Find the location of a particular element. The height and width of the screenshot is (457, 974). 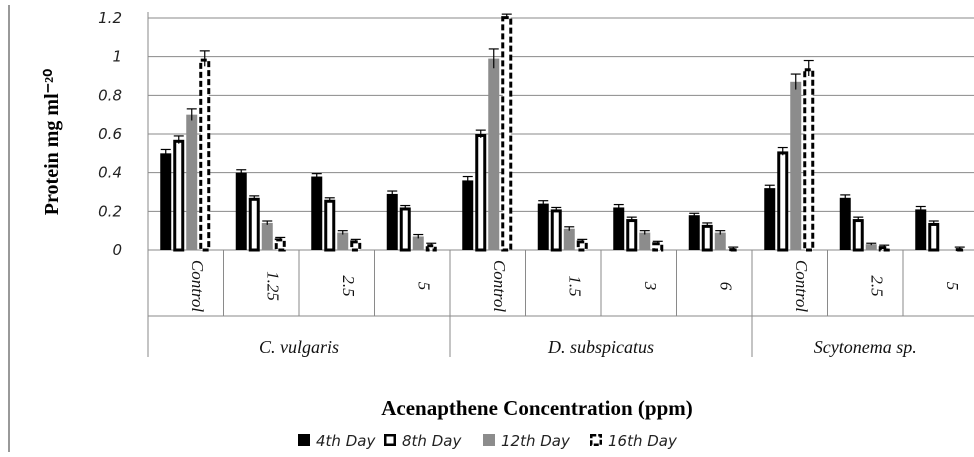

legend: 4th Day 8th Day 12th Day 16th Day is located at coordinates (488, 441).